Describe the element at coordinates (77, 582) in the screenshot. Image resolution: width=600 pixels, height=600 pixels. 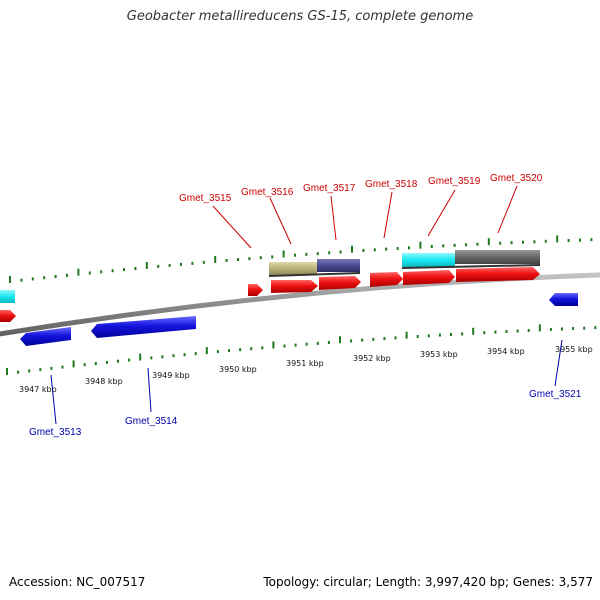
I see `accession-text: Accession: NC_007517` at that location.